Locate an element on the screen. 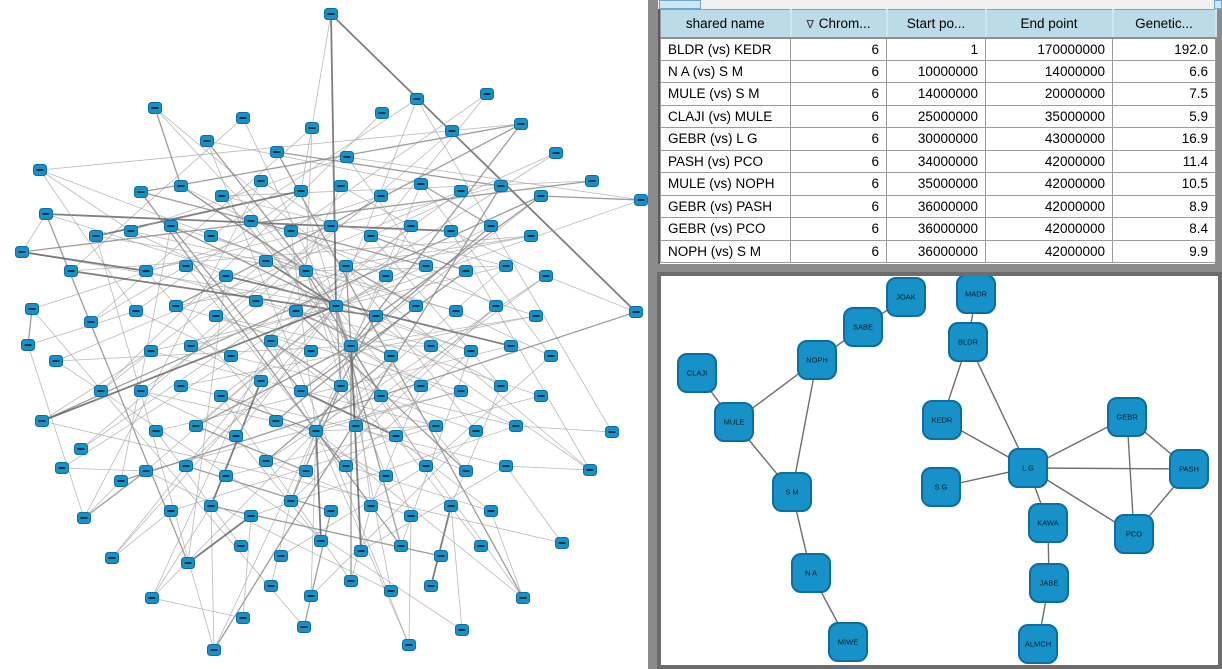  table-corner-widget is located at coordinates (680, 4).